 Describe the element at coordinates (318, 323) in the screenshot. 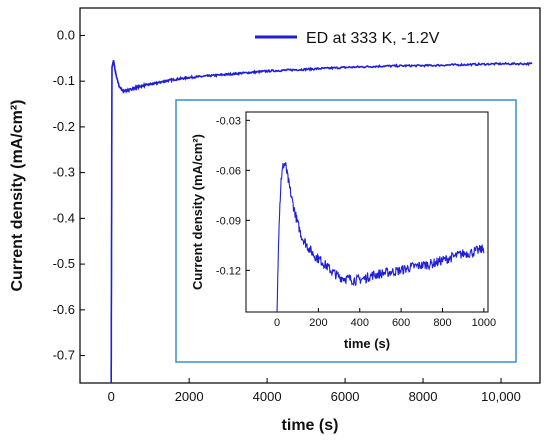

I see `inset-x-tick-label: 200` at that location.